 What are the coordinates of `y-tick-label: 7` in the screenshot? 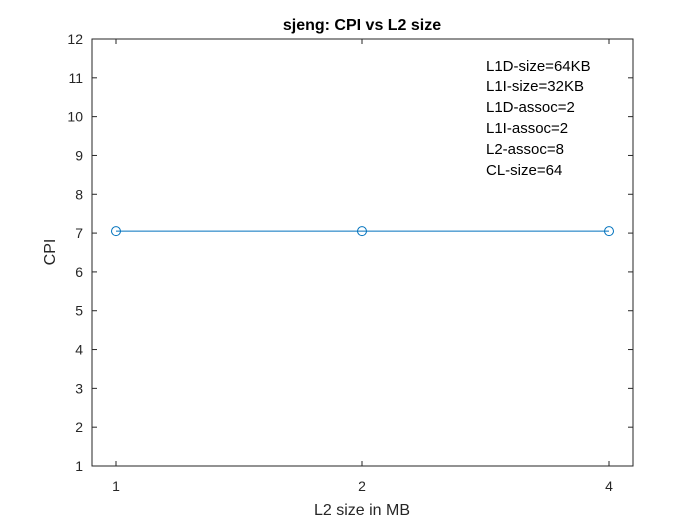 It's located at (79, 233).